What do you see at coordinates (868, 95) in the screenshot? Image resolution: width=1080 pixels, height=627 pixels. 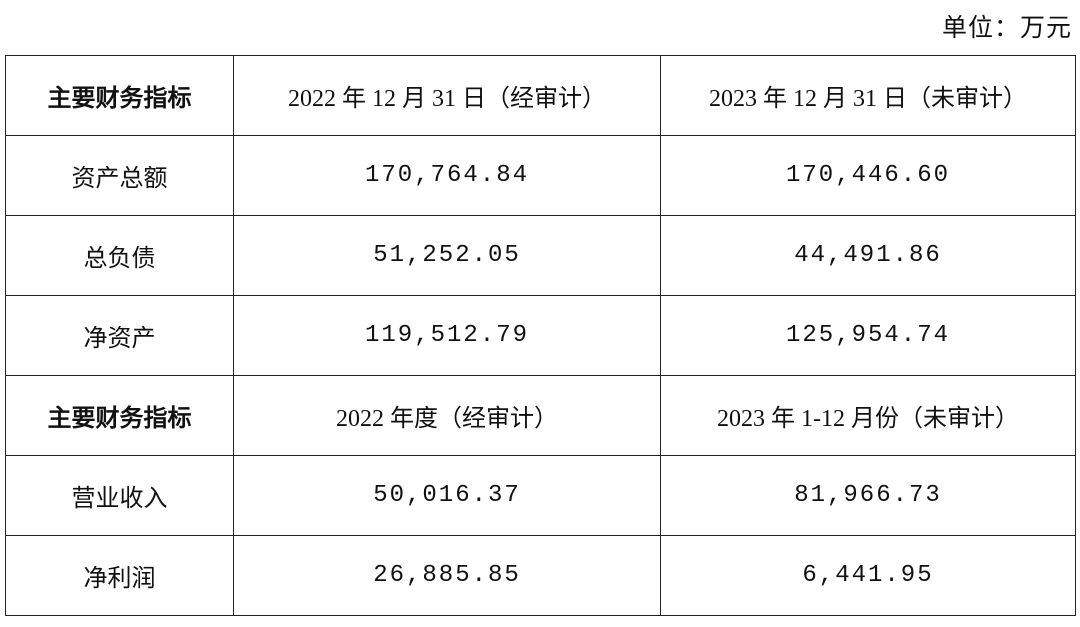 I see `table-cell: 2023 年 12 月 31 日（未审计）` at bounding box center [868, 95].